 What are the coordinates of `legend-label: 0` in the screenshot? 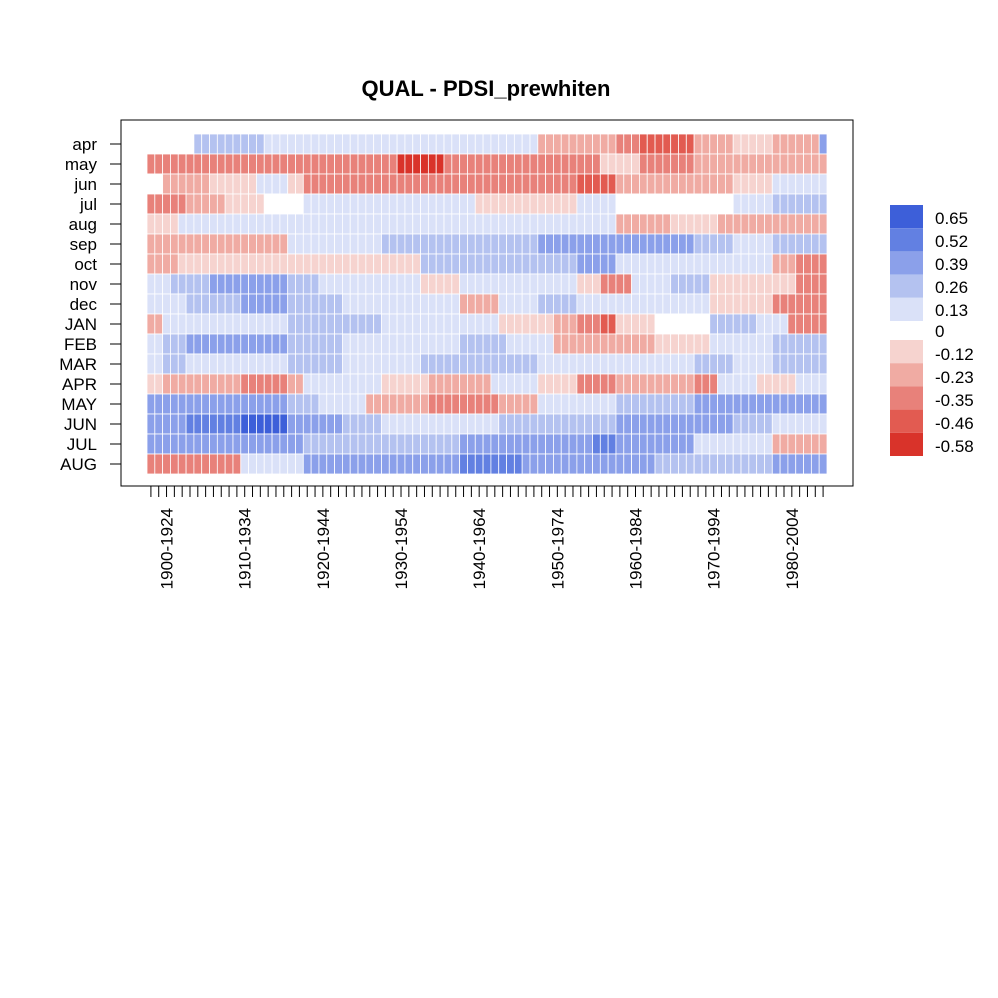 It's located at (939, 331).